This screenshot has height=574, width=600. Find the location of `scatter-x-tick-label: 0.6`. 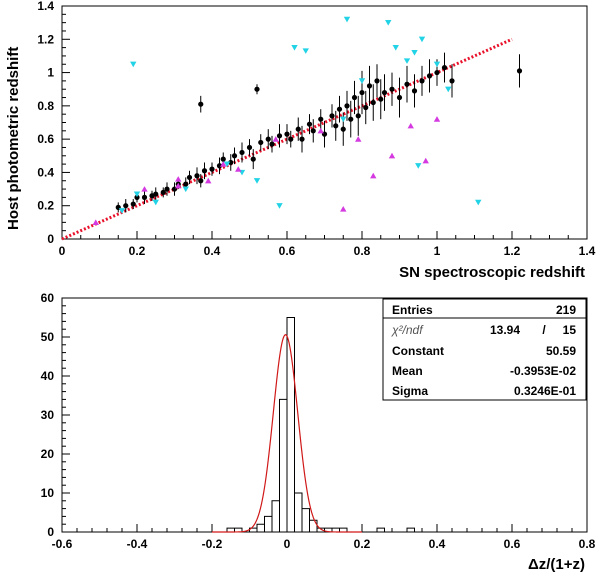

scatter-x-tick-label: 0.6 is located at coordinates (287, 251).